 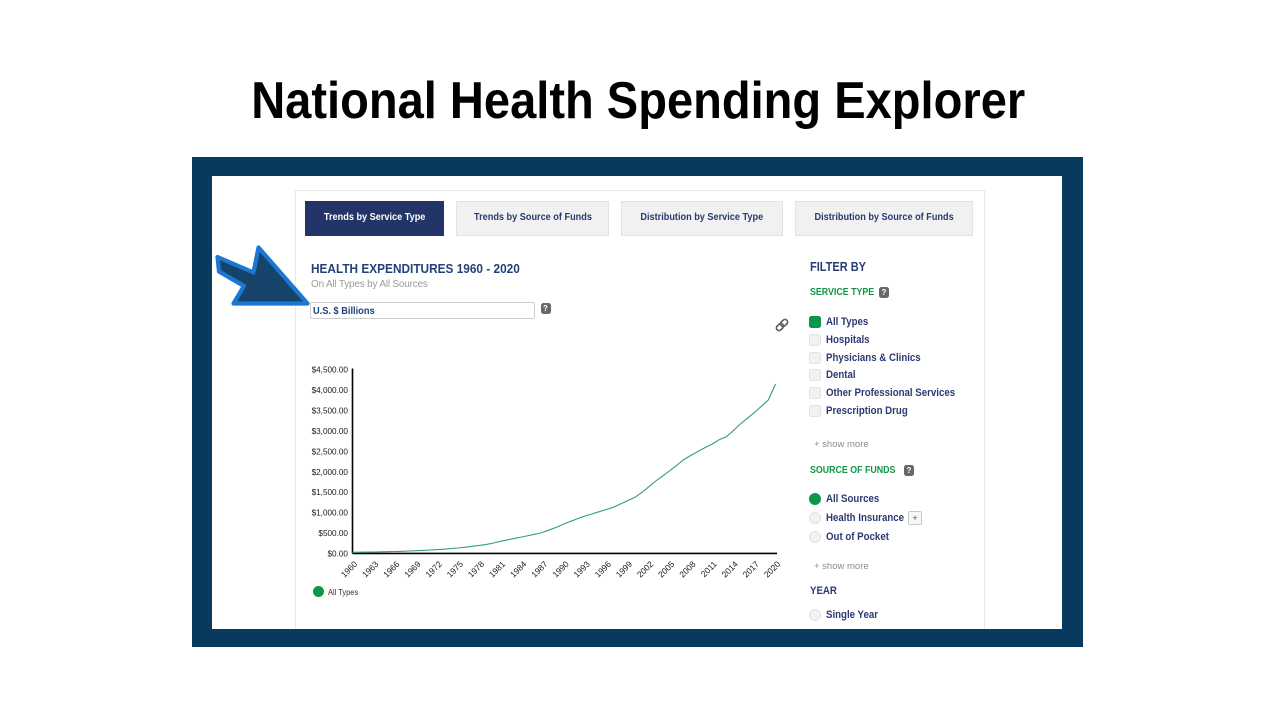 What do you see at coordinates (455, 569) in the screenshot?
I see `svg-text: 1975` at bounding box center [455, 569].